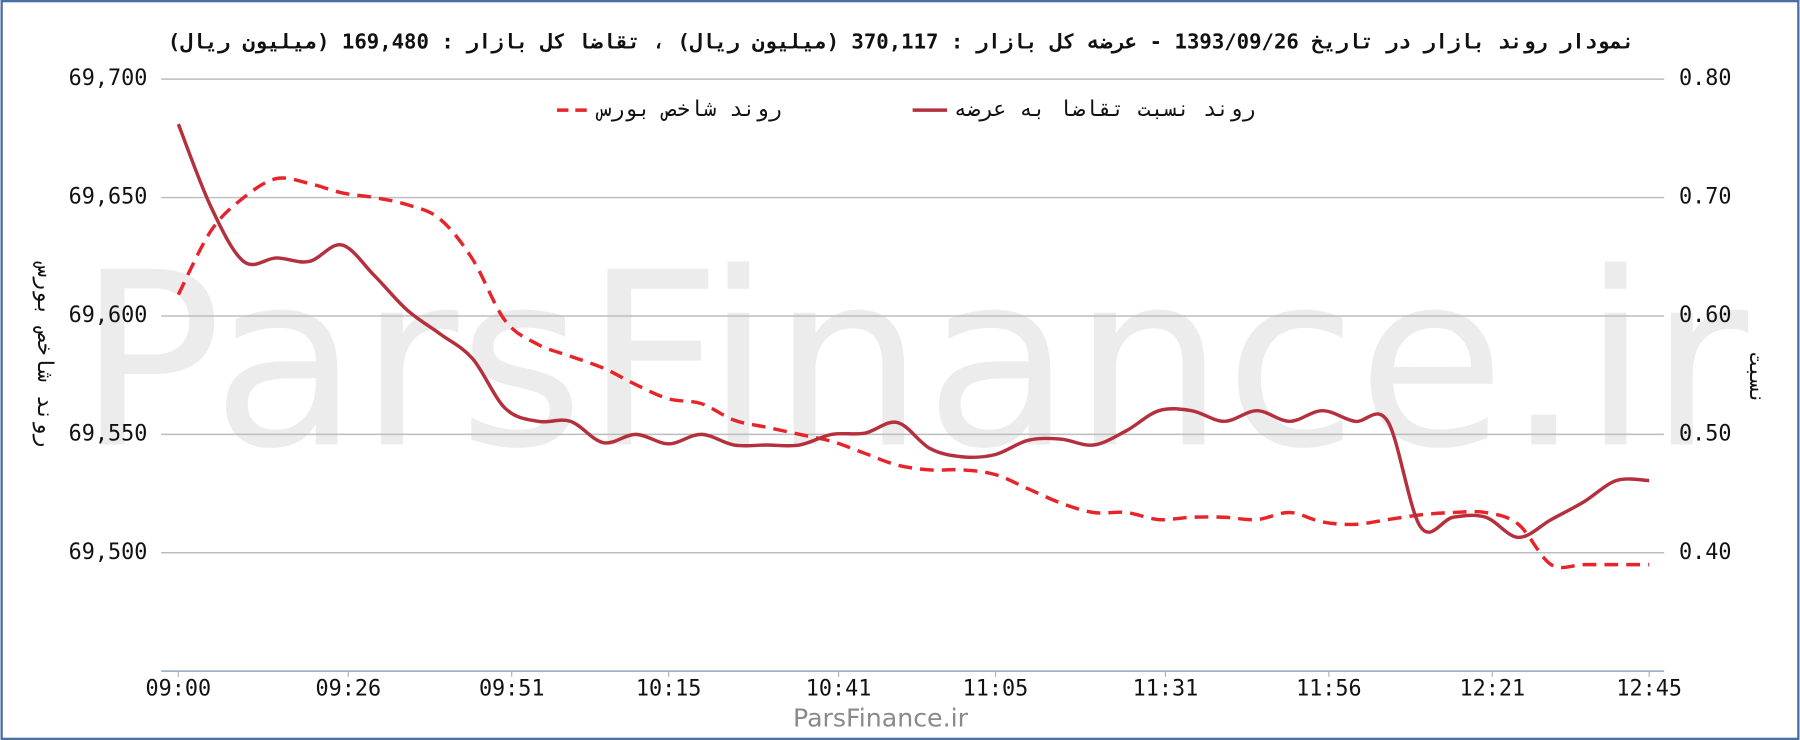 This screenshot has width=1800, height=740. What do you see at coordinates (1705, 552) in the screenshot?
I see `y2-tick-label: 0.40` at bounding box center [1705, 552].